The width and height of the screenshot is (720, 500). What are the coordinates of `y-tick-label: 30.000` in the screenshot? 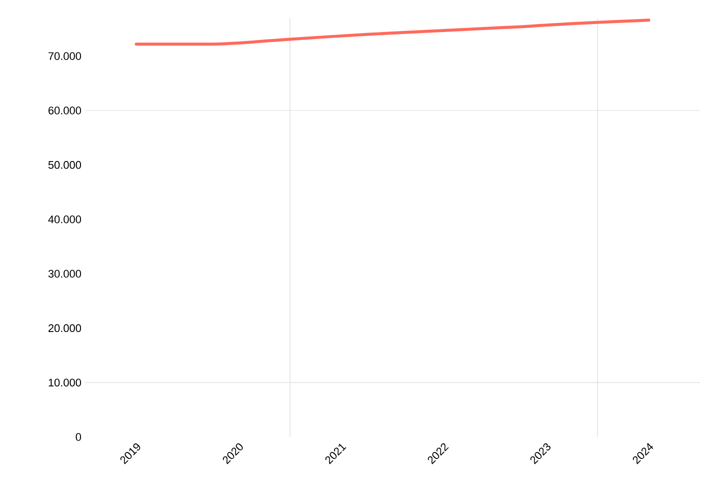 It's located at (65, 274).